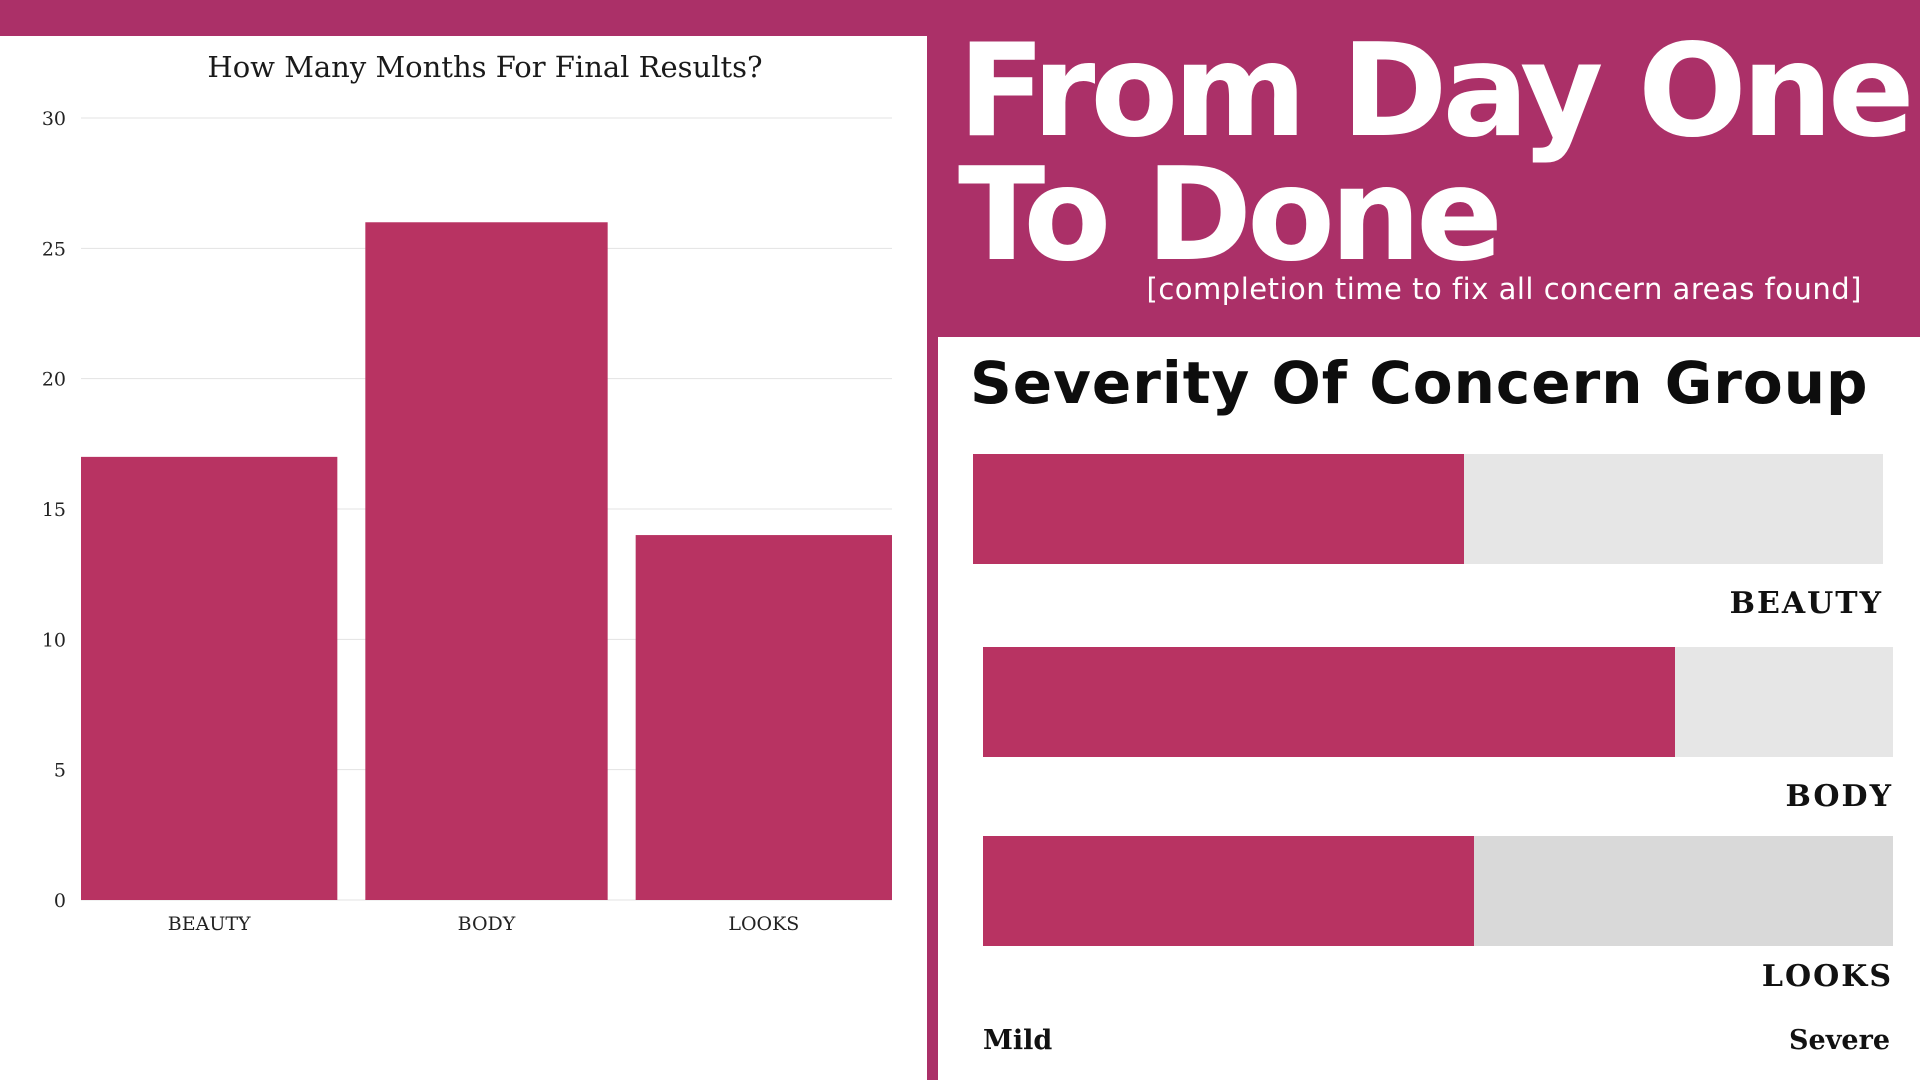  I want to click on headline-line-1: From Day One, so click(1436, 91).